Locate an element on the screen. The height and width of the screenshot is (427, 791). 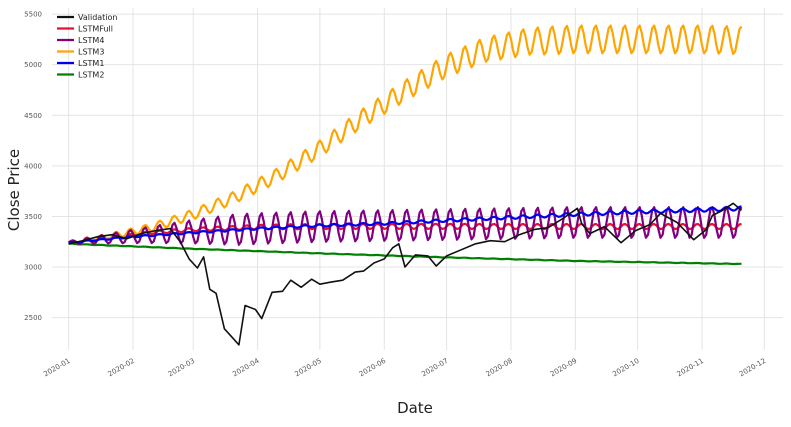
x-tick-label: 2020-03 is located at coordinates (181, 368).